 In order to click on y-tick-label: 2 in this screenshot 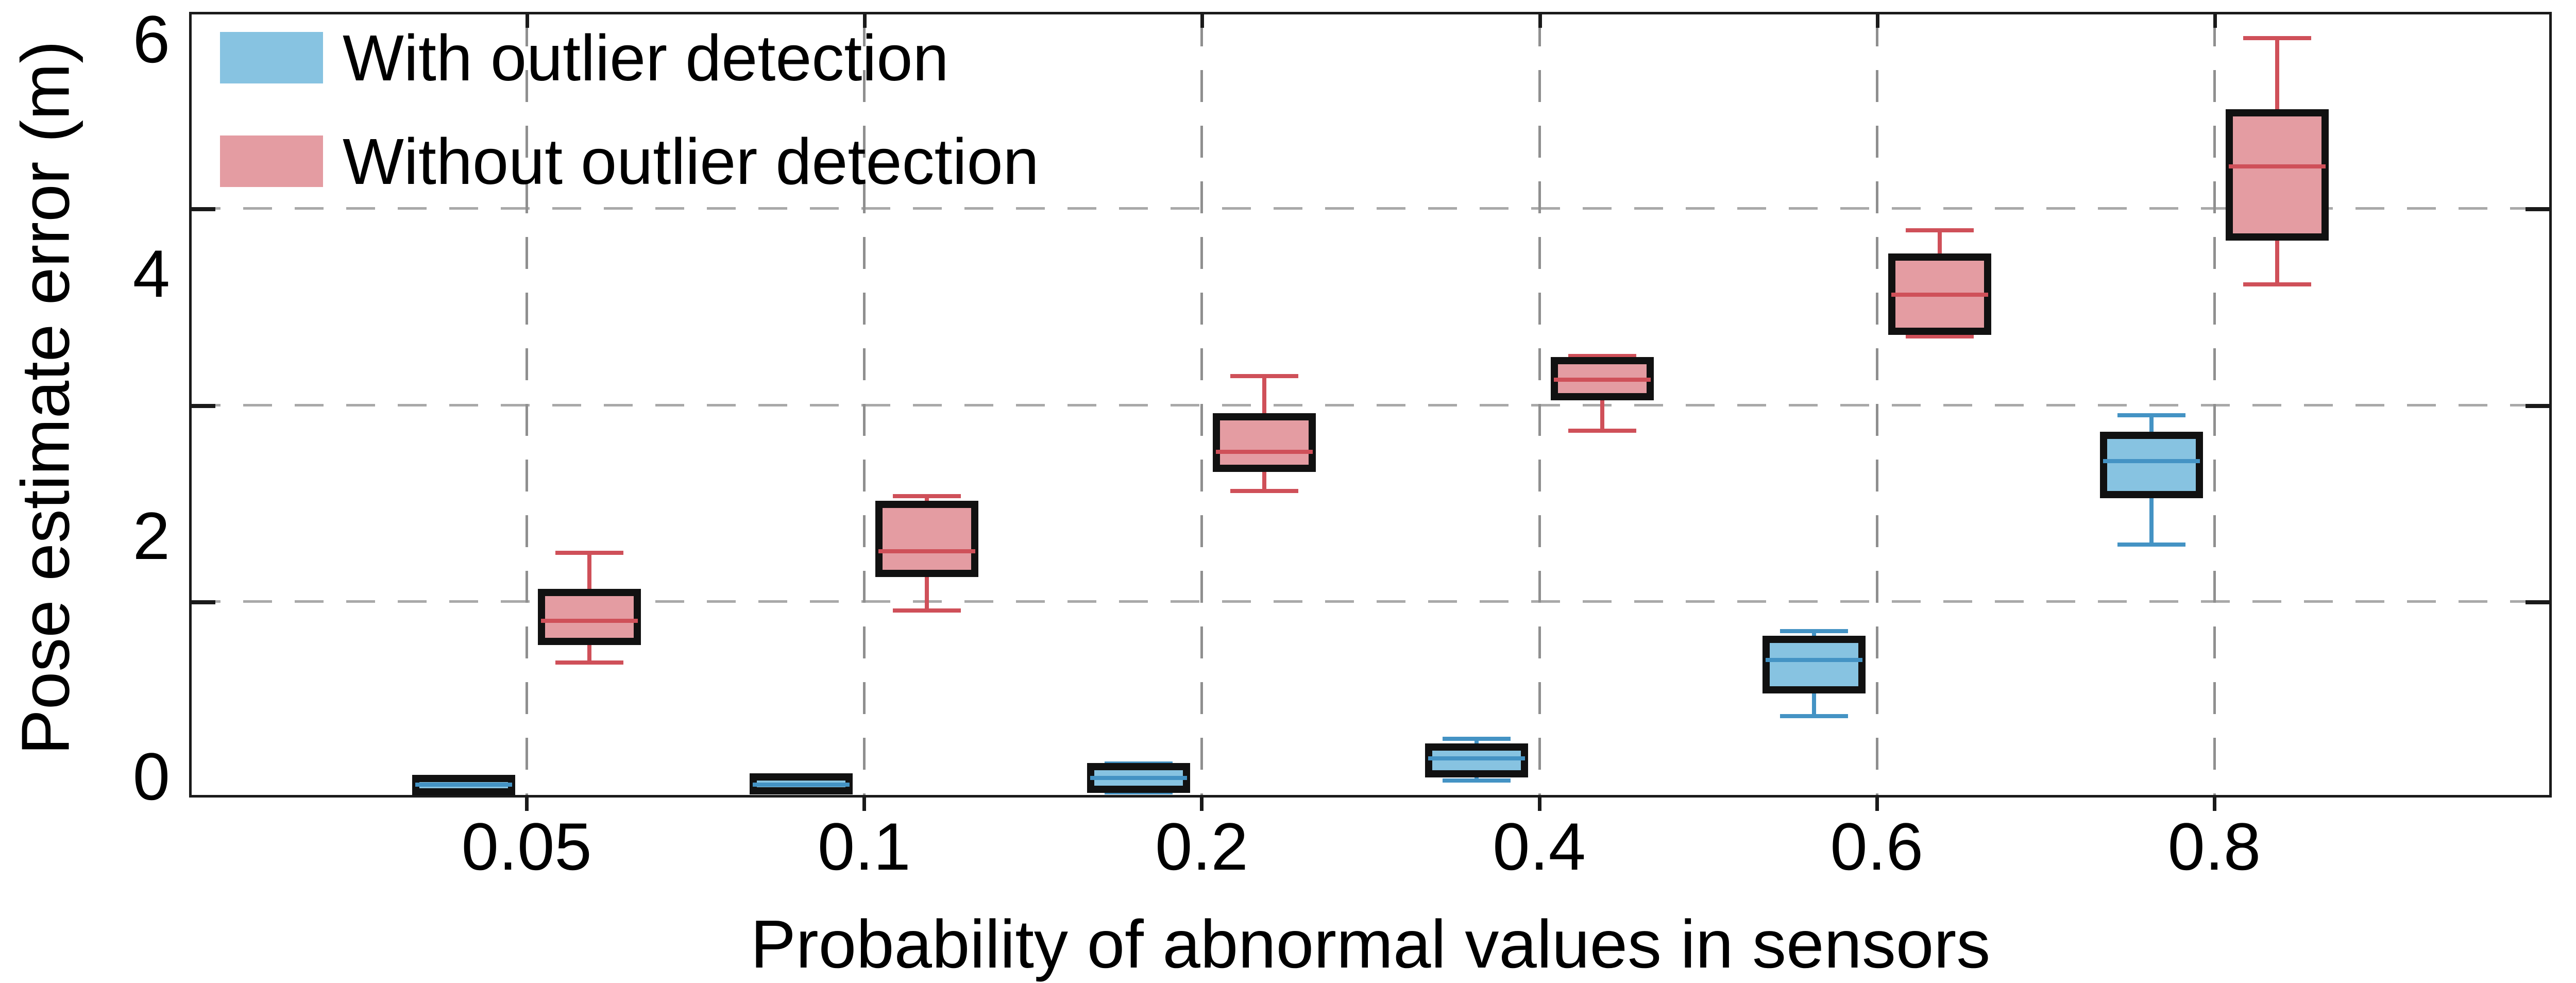, I will do `click(151, 535)`.